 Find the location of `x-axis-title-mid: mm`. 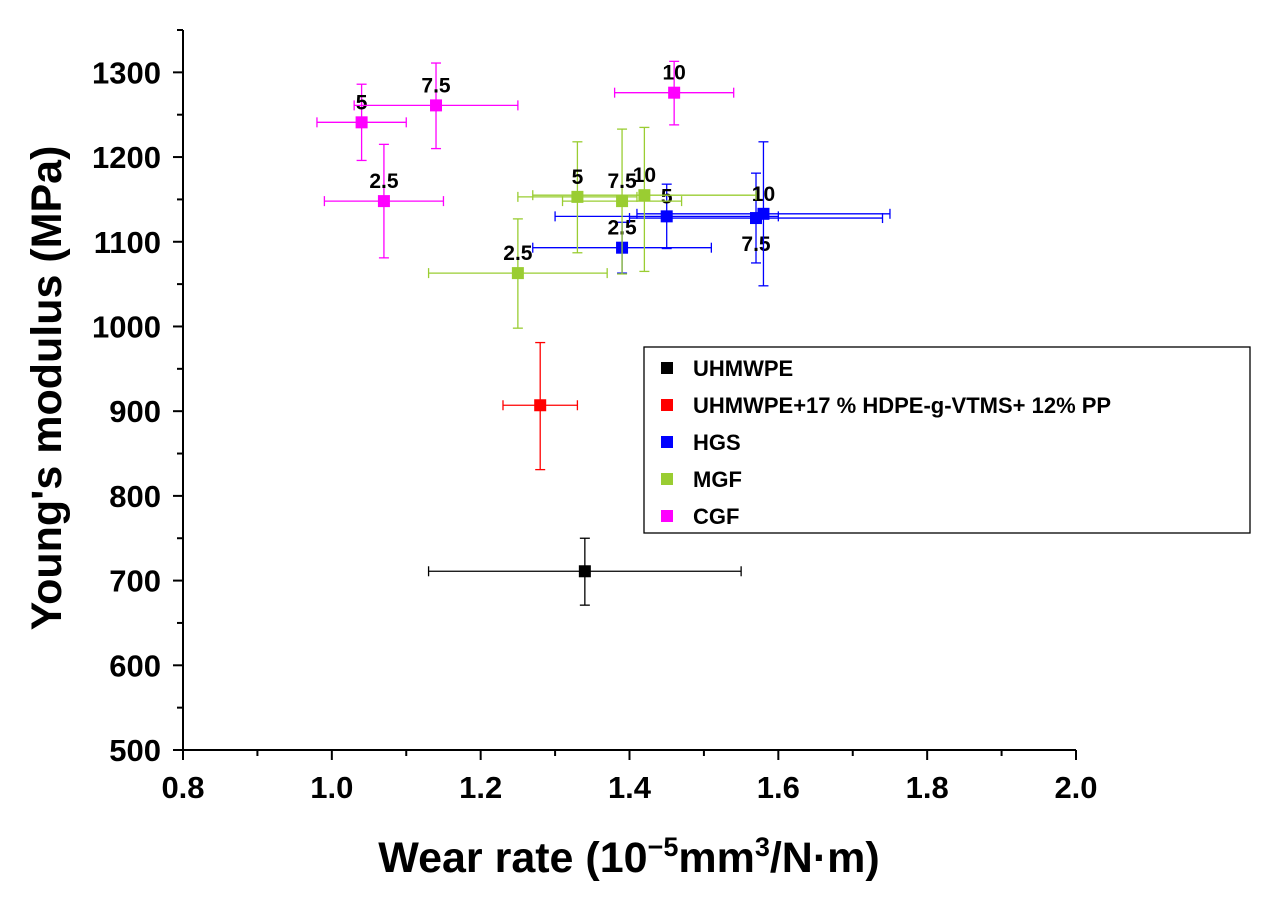

x-axis-title-mid: mm is located at coordinates (716, 858).